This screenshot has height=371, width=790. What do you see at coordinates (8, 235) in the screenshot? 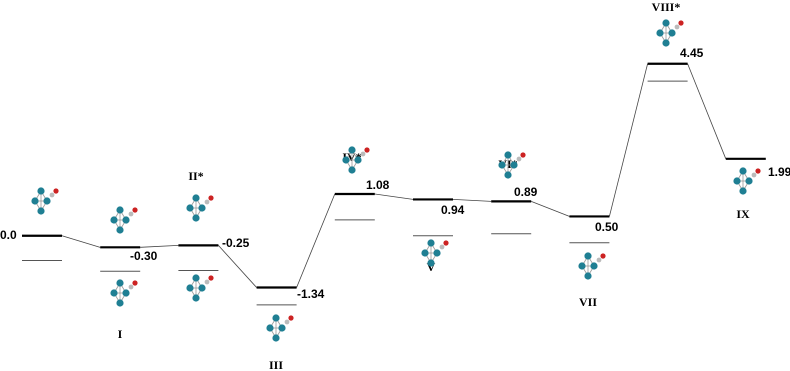
I see `value-label: 0.0` at bounding box center [8, 235].